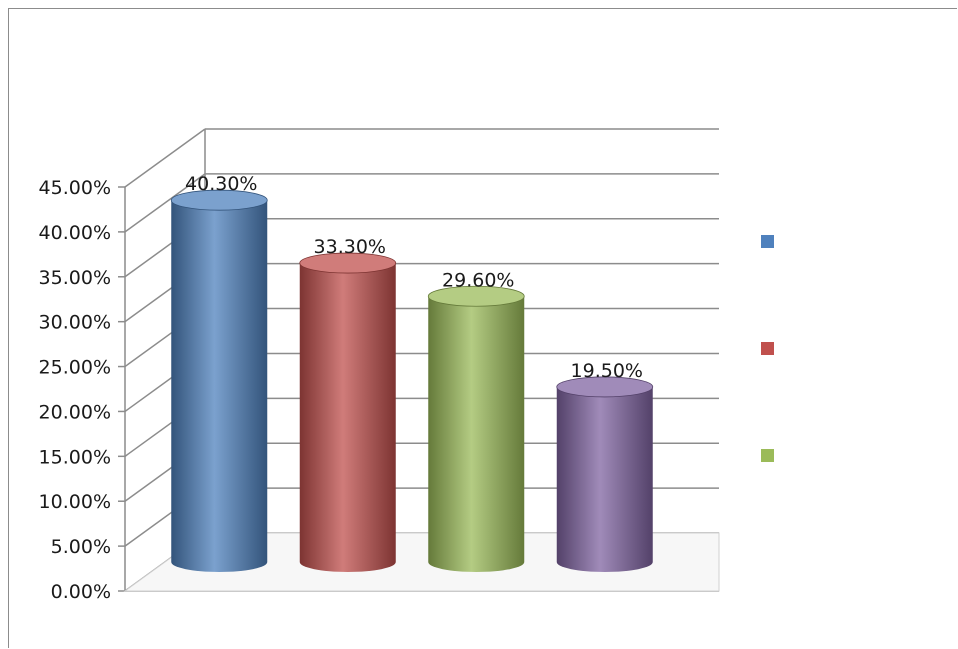 This screenshot has height=649, width=958. Describe the element at coordinates (75, 188) in the screenshot. I see `y-tick-label: 45.00%` at that location.